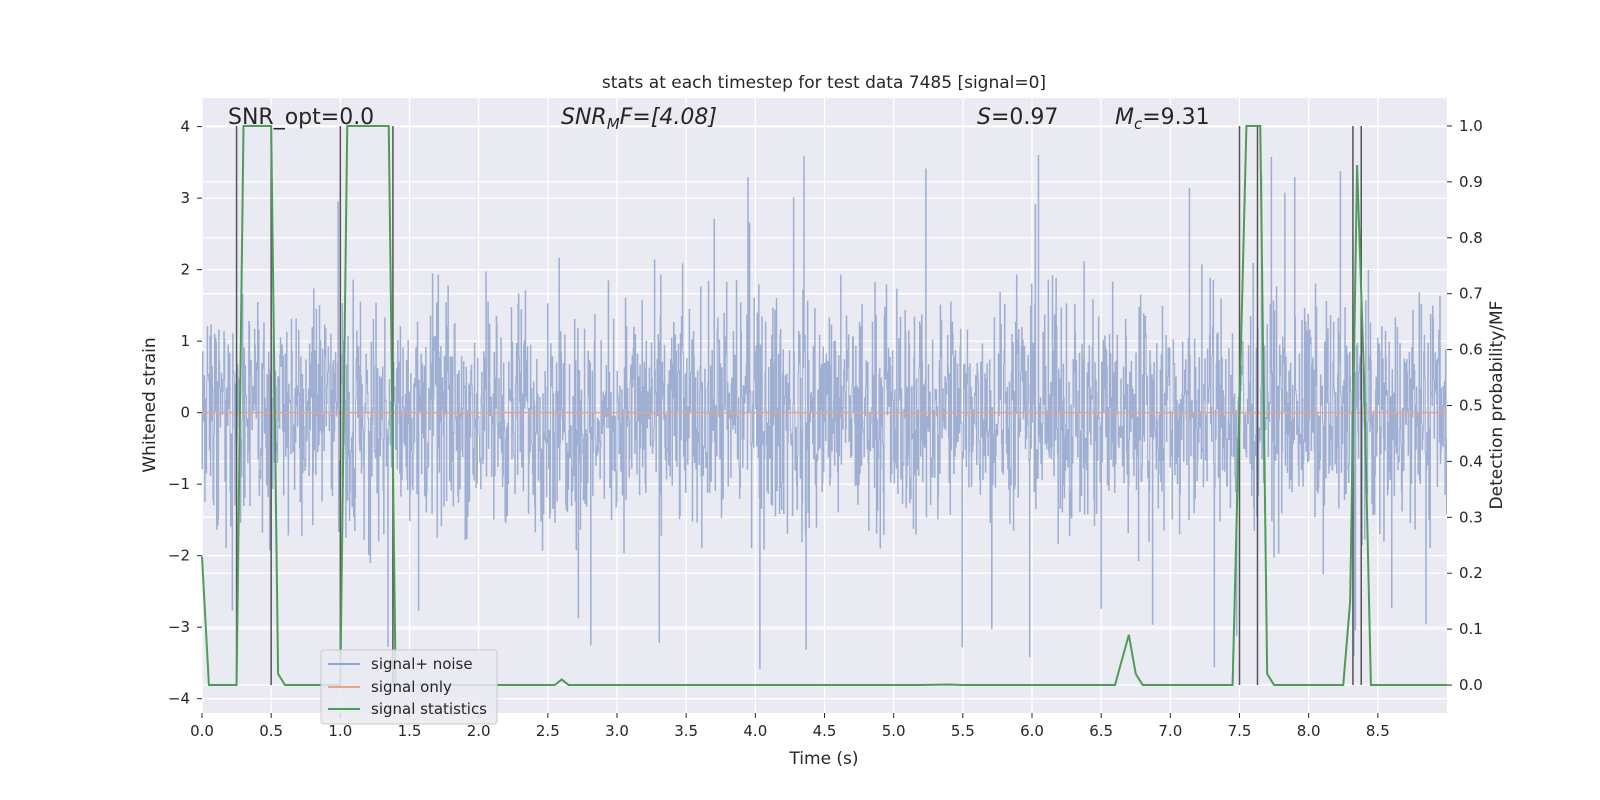 This screenshot has height=800, width=1600. I want to click on y-right-tick-label-8: 0.8, so click(1471, 238).